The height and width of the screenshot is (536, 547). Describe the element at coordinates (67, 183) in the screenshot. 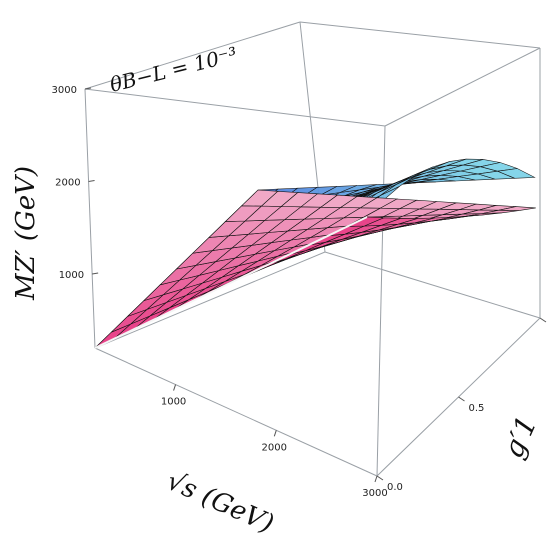

I see `z-tick-label: 2000` at that location.